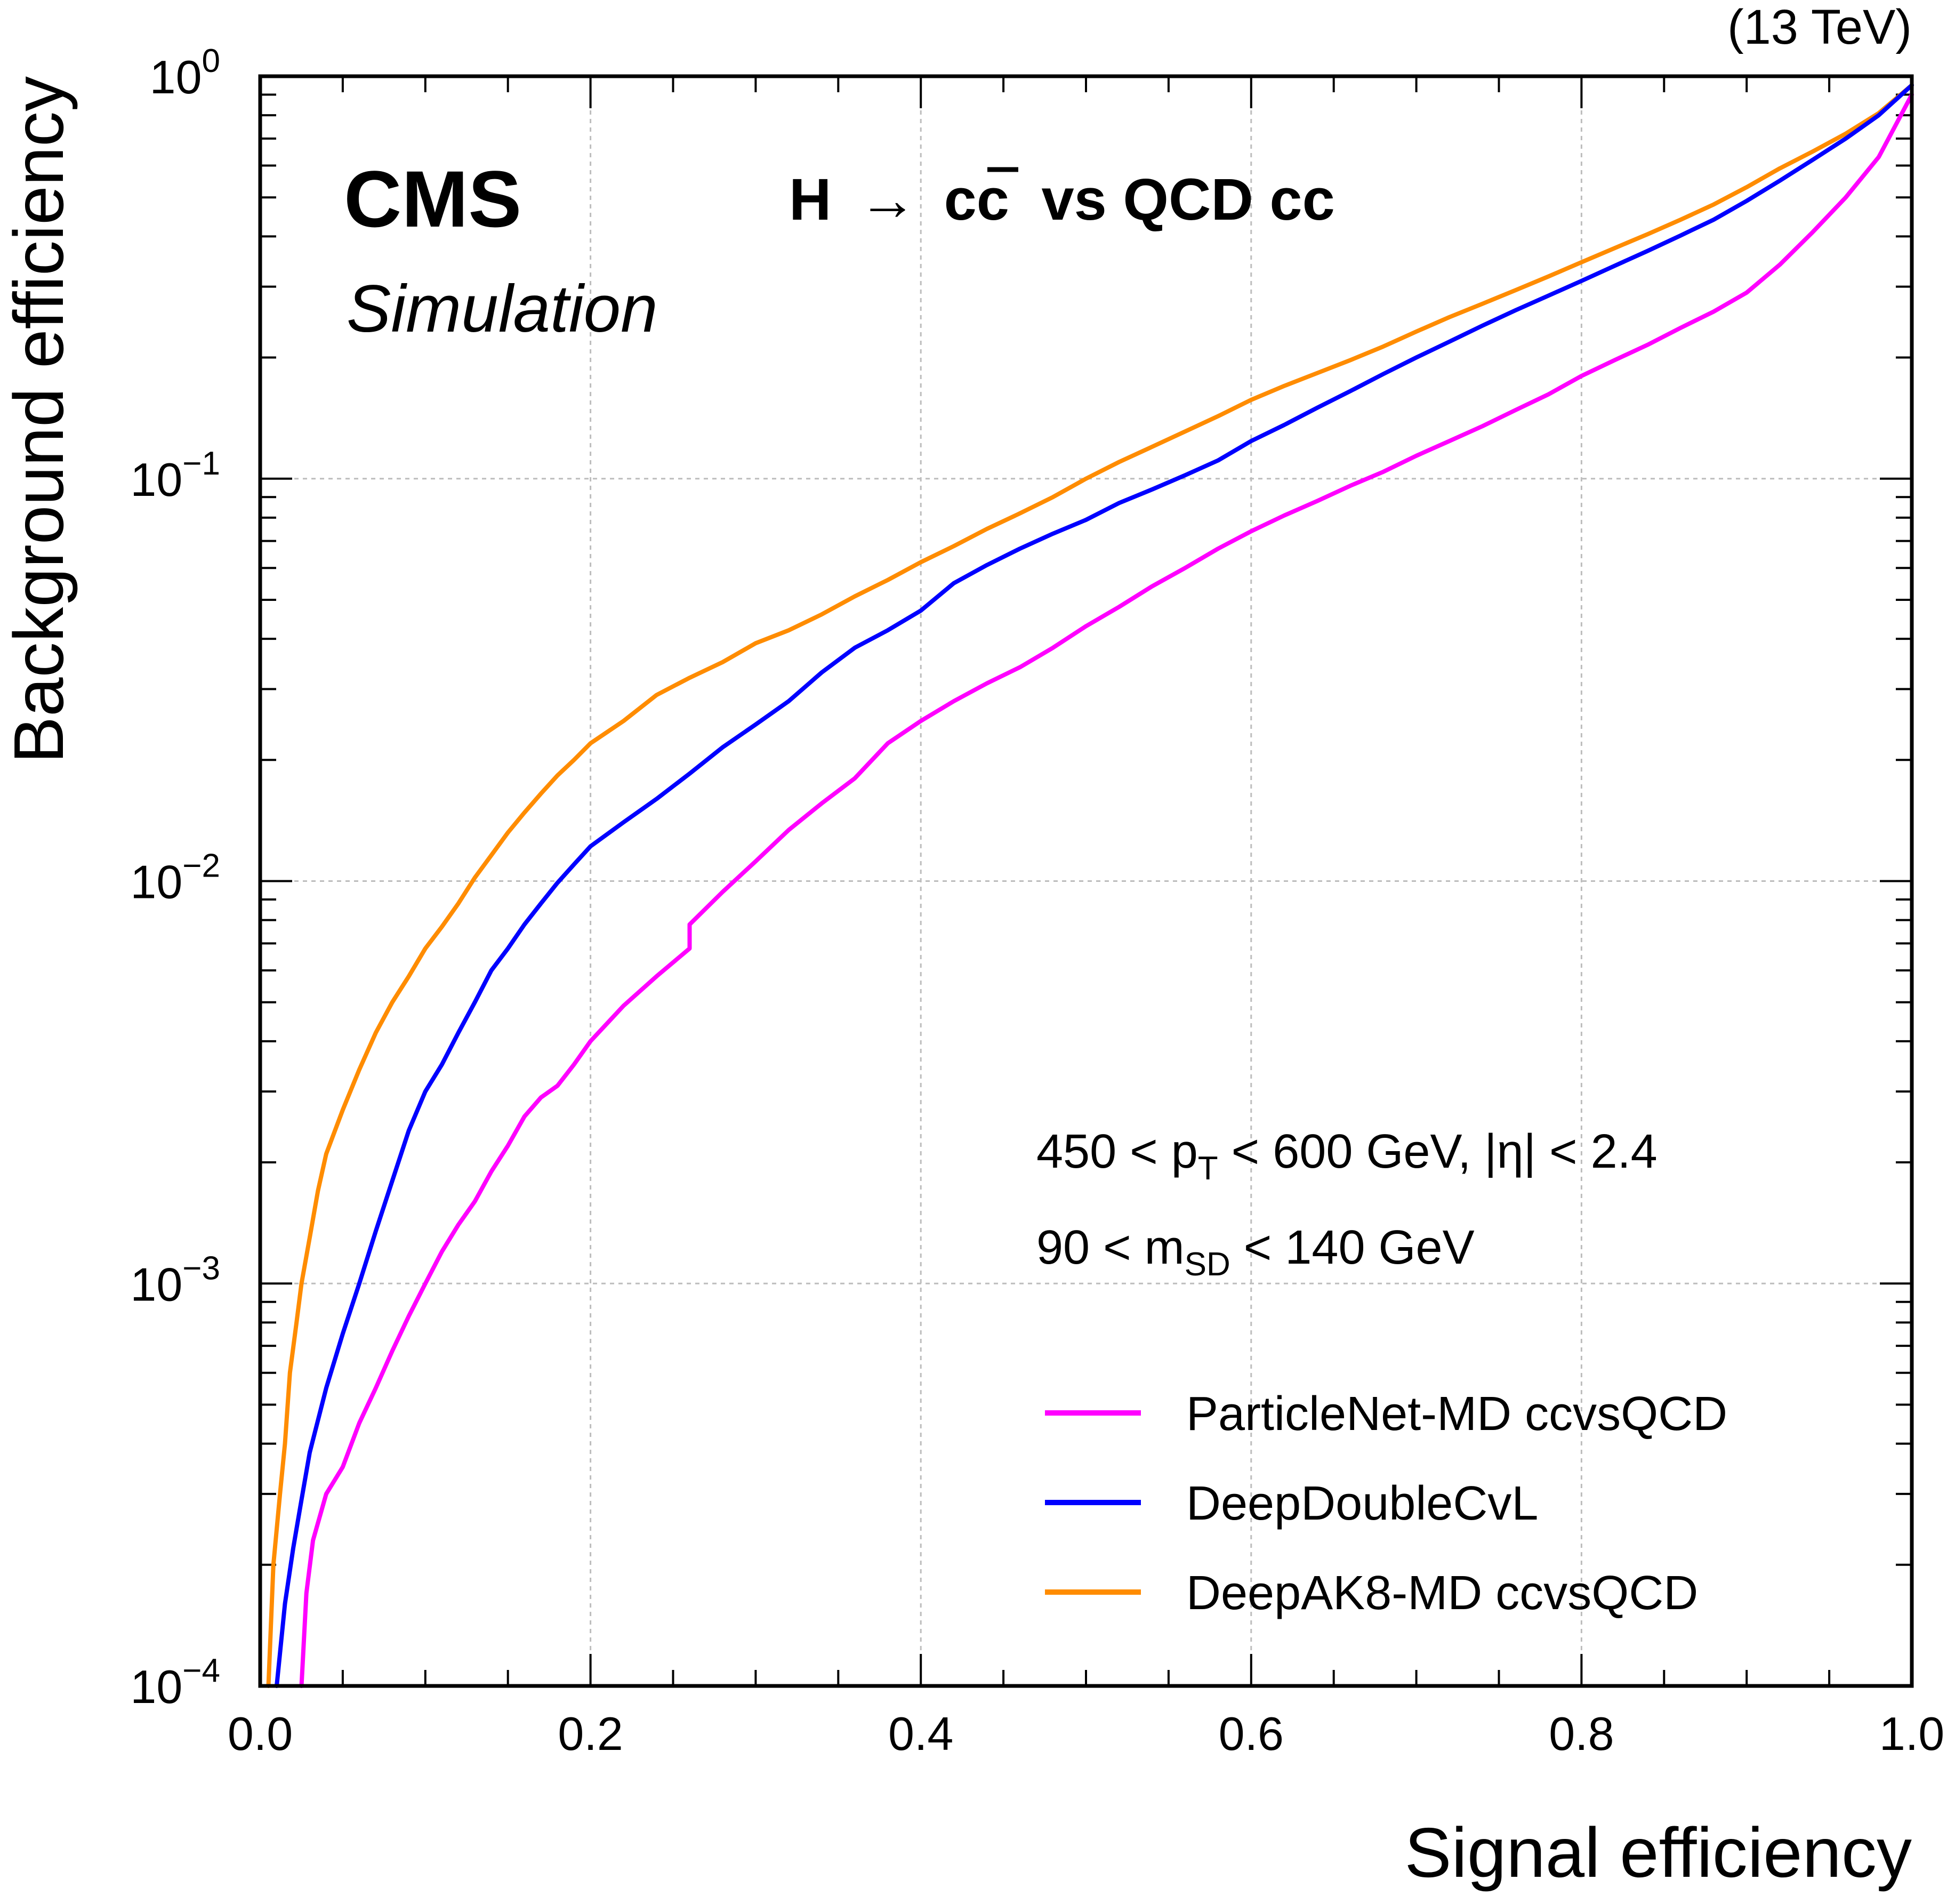  Describe the element at coordinates (887, 199) in the screenshot. I see `process-arrow: →` at that location.